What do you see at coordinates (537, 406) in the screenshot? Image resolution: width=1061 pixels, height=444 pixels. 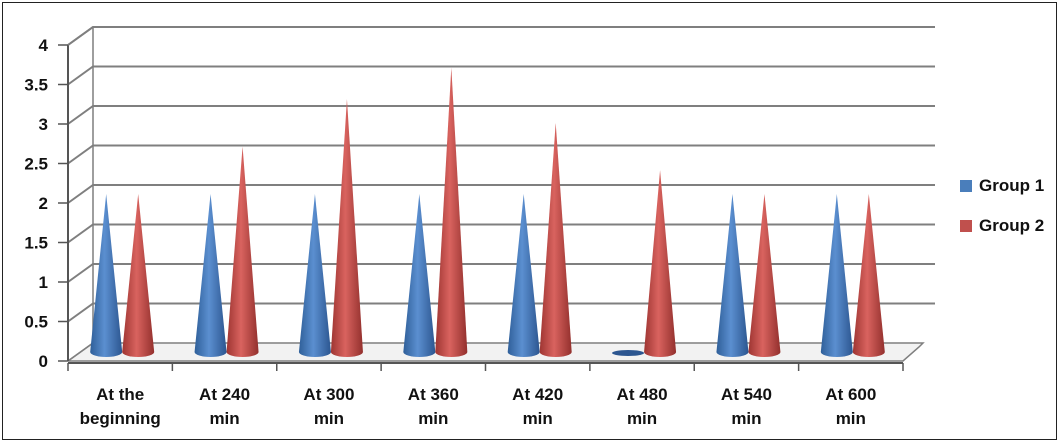 I see `x-category-label: At 420 min` at bounding box center [537, 406].